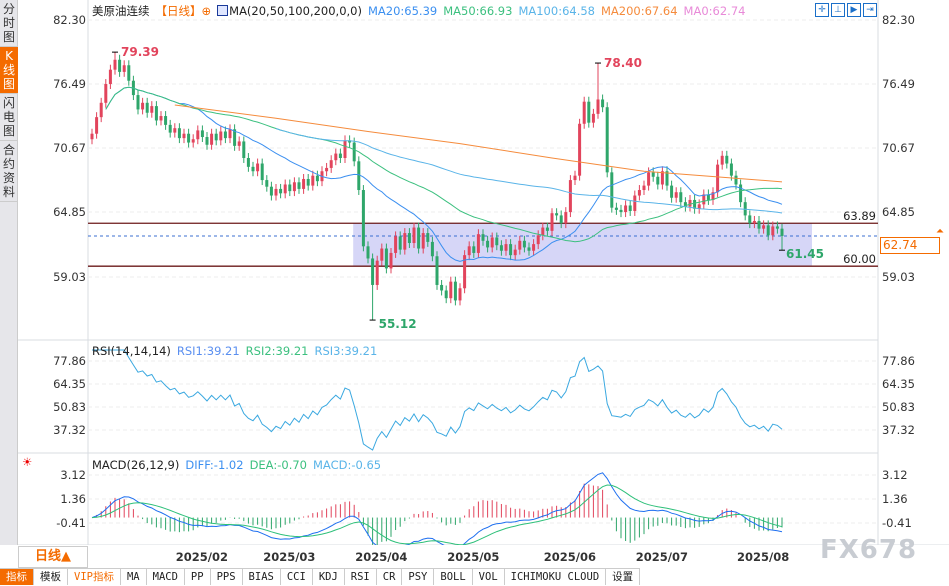 The height and width of the screenshot is (586, 949). I want to click on price-tick: 64.85, so click(69, 212).